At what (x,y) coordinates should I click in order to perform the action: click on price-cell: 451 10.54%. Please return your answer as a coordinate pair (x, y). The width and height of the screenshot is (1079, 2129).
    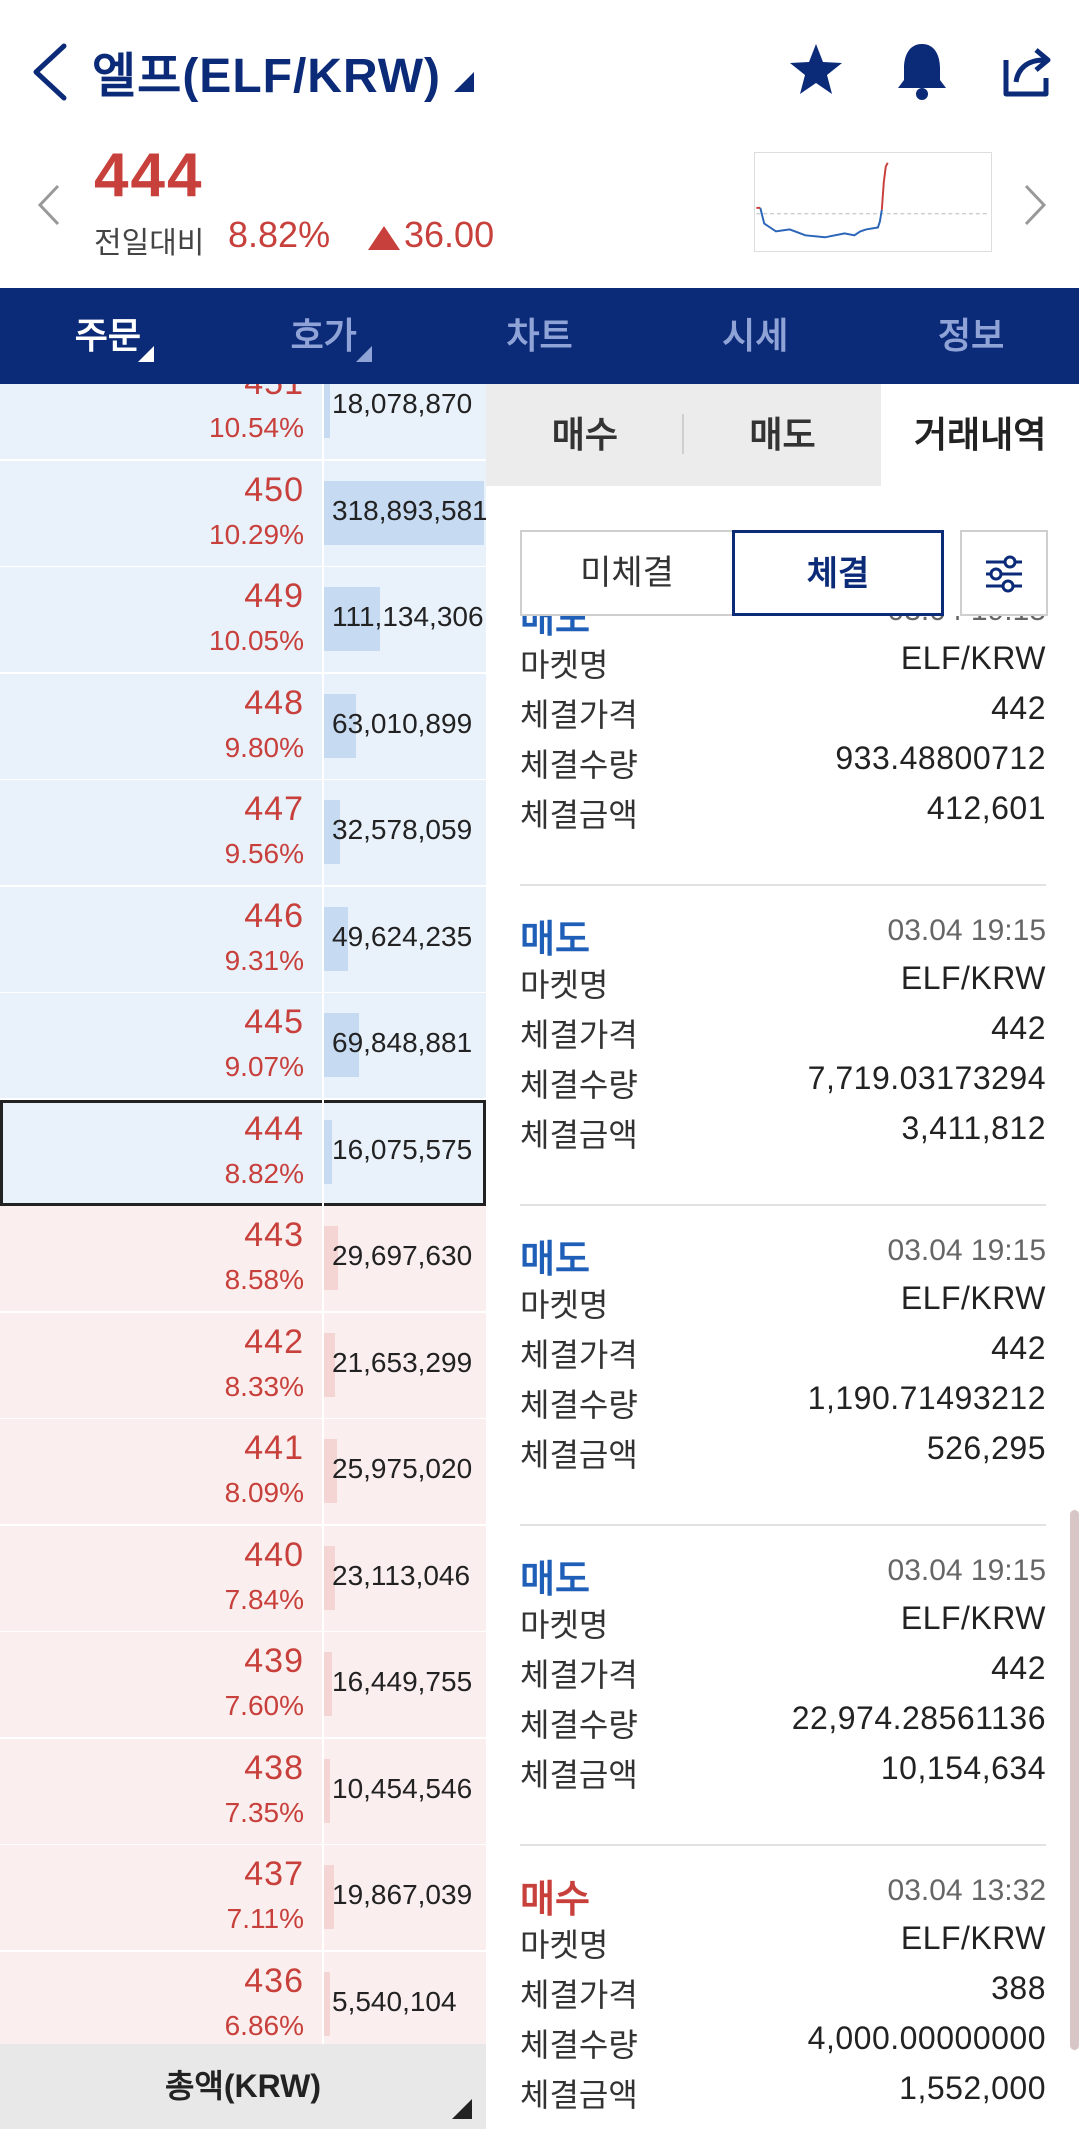
    Looking at the image, I should click on (161, 422).